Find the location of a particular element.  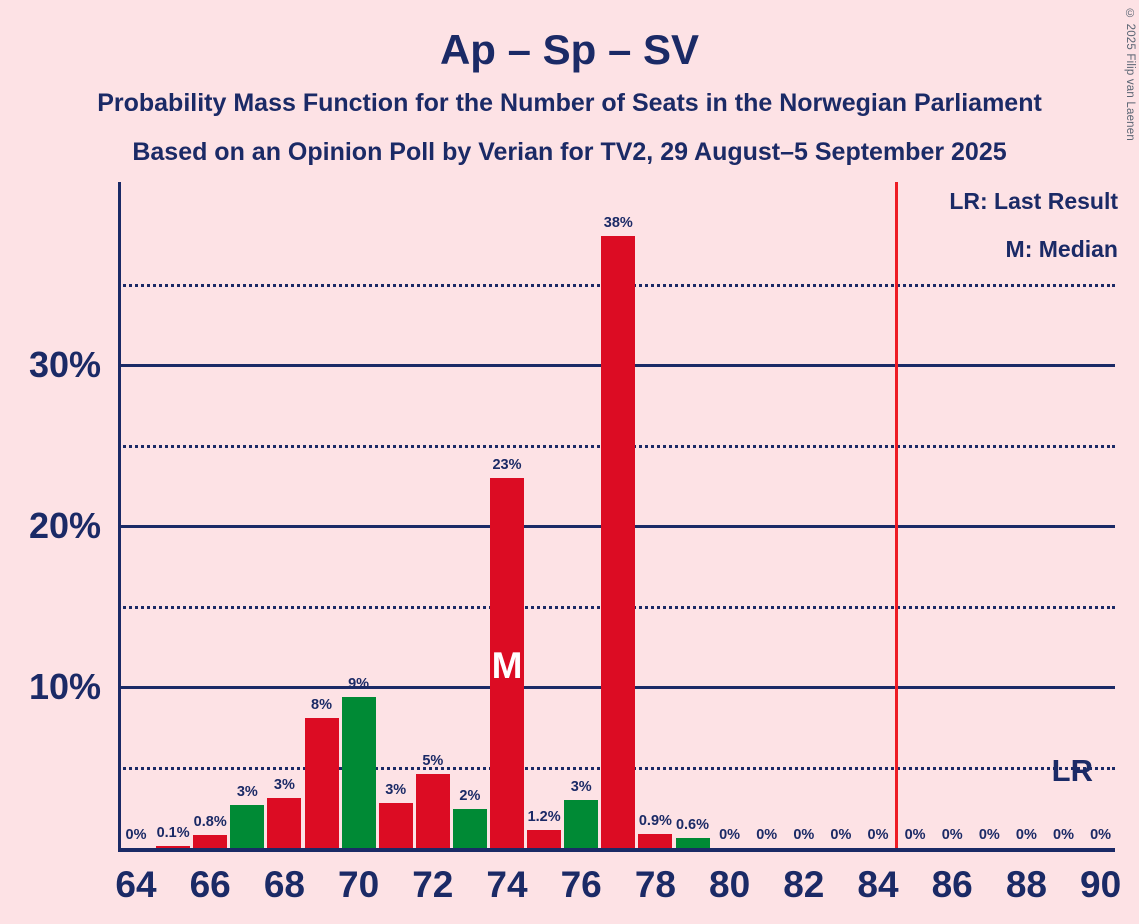

y-axis is located at coordinates (119, 516).